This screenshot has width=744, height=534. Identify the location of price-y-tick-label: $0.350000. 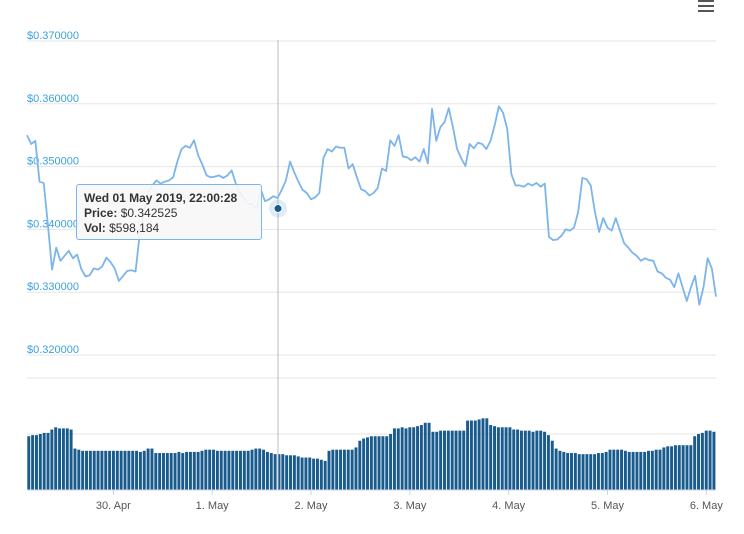
(53, 162).